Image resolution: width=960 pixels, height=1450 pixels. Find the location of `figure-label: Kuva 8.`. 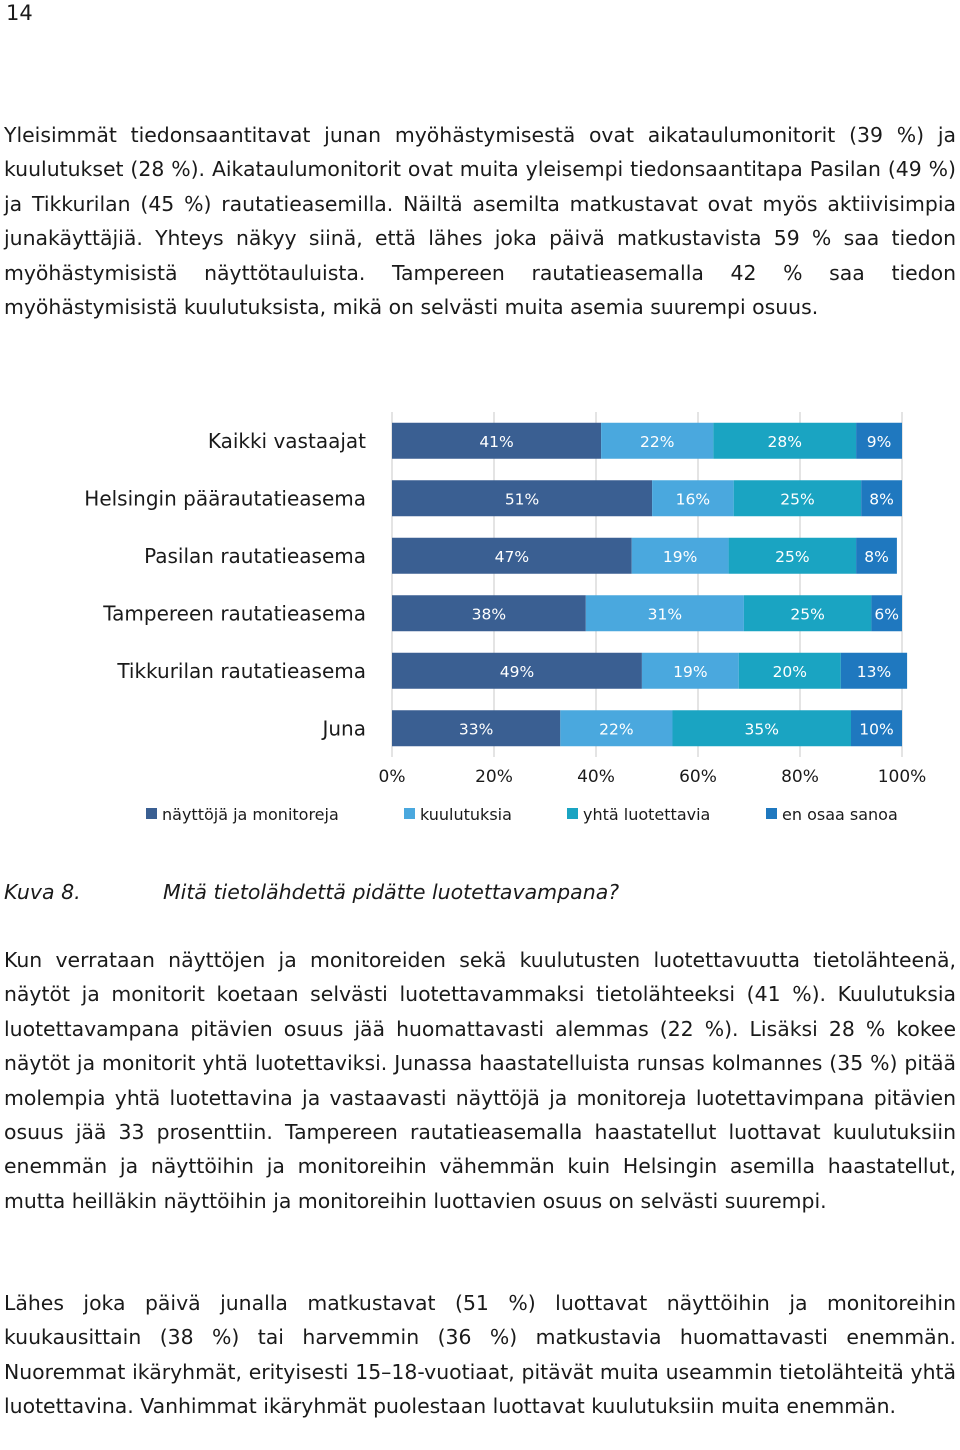

figure-label: Kuva 8. is located at coordinates (42, 892).